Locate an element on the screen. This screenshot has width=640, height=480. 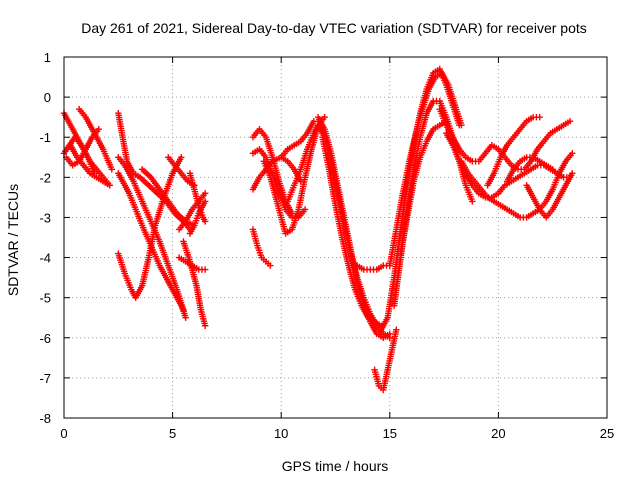
x-axis-label: GPS time / hours is located at coordinates (335, 466).